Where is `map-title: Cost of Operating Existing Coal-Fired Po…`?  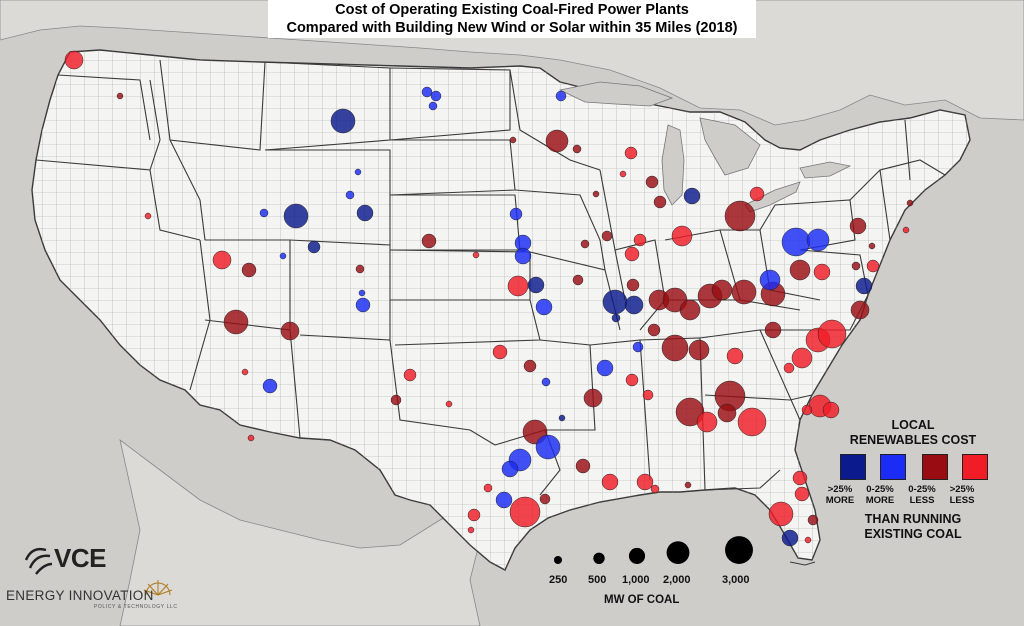
map-title: Cost of Operating Existing Coal-Fired Po… is located at coordinates (512, 19).